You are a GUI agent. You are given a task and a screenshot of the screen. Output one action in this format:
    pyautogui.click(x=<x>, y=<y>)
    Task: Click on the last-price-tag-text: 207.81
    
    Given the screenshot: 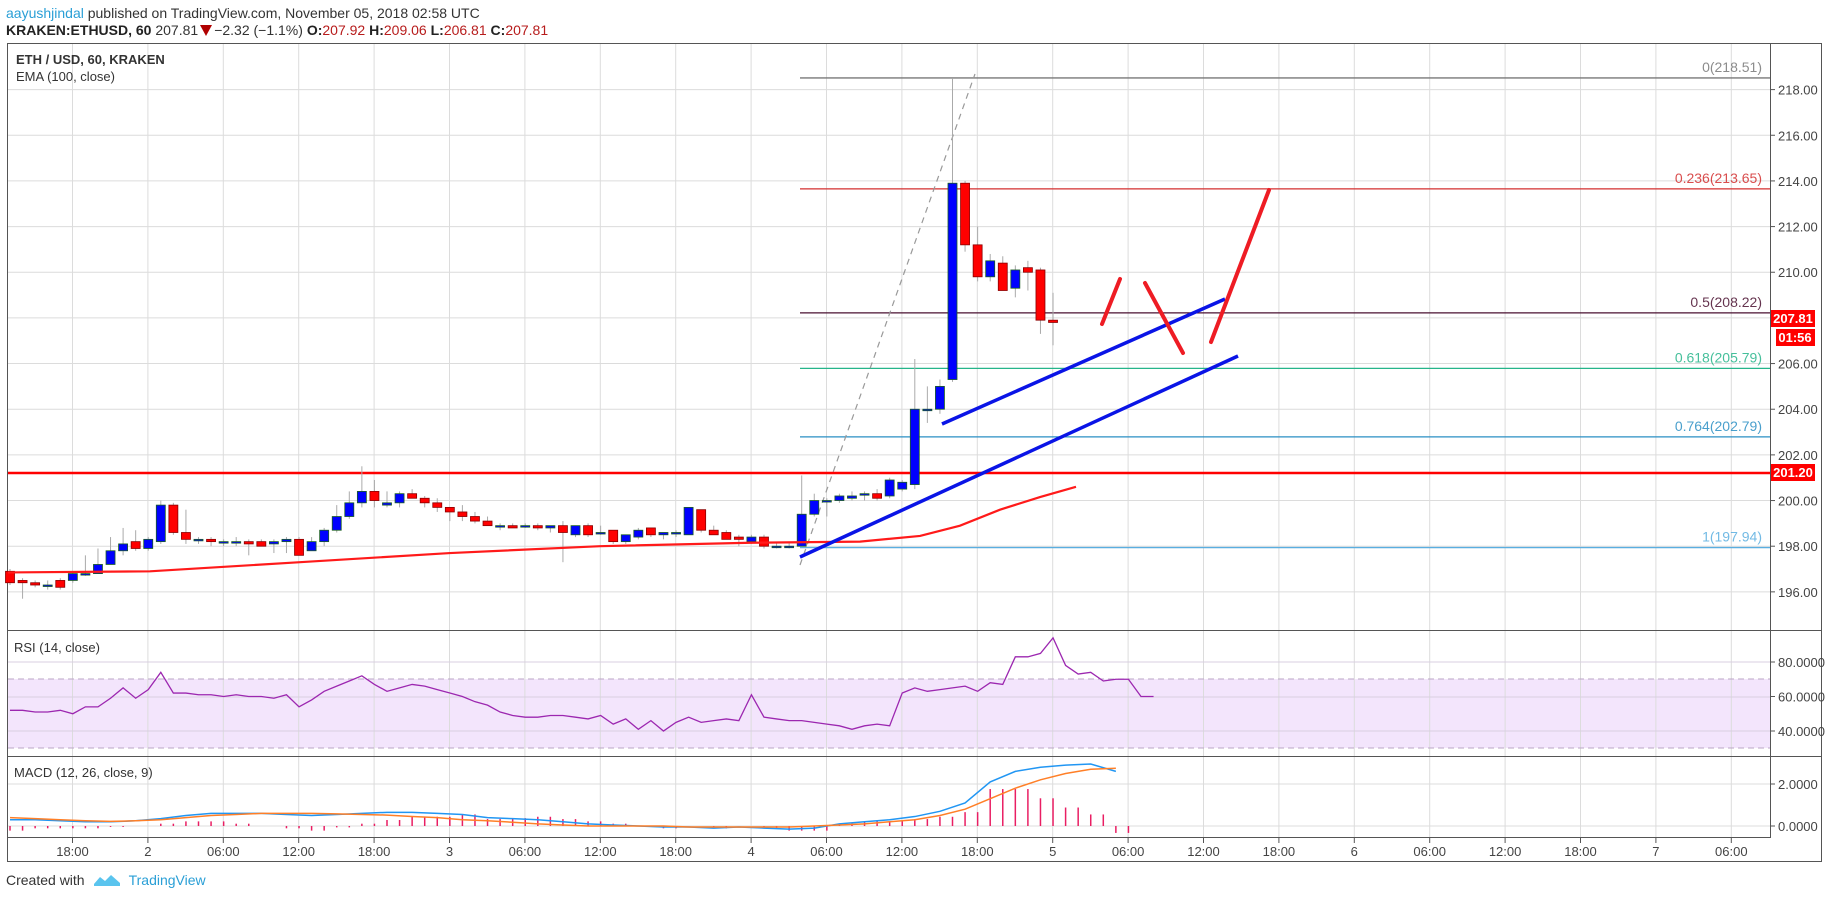 What is the action you would take?
    pyautogui.click(x=1793, y=318)
    